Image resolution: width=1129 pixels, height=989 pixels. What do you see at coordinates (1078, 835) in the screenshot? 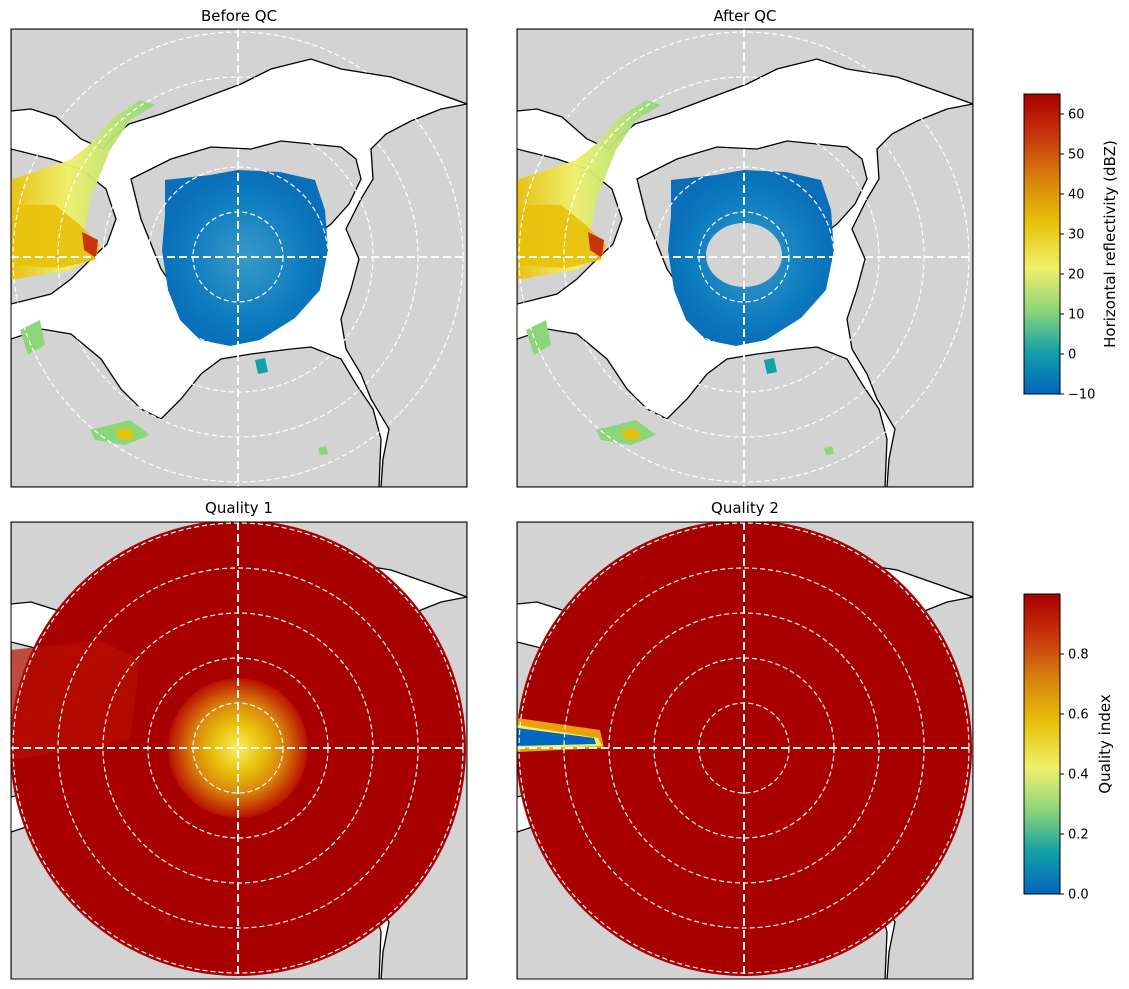
I see `colorbar-tick-label: 0.2` at bounding box center [1078, 835].